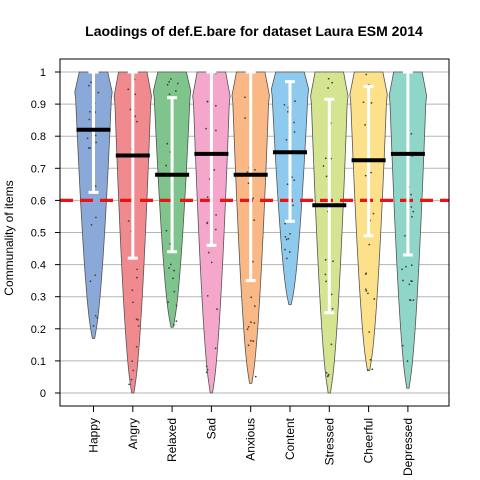  Describe the element at coordinates (43, 73) in the screenshot. I see `y-tick-label: 1` at that location.